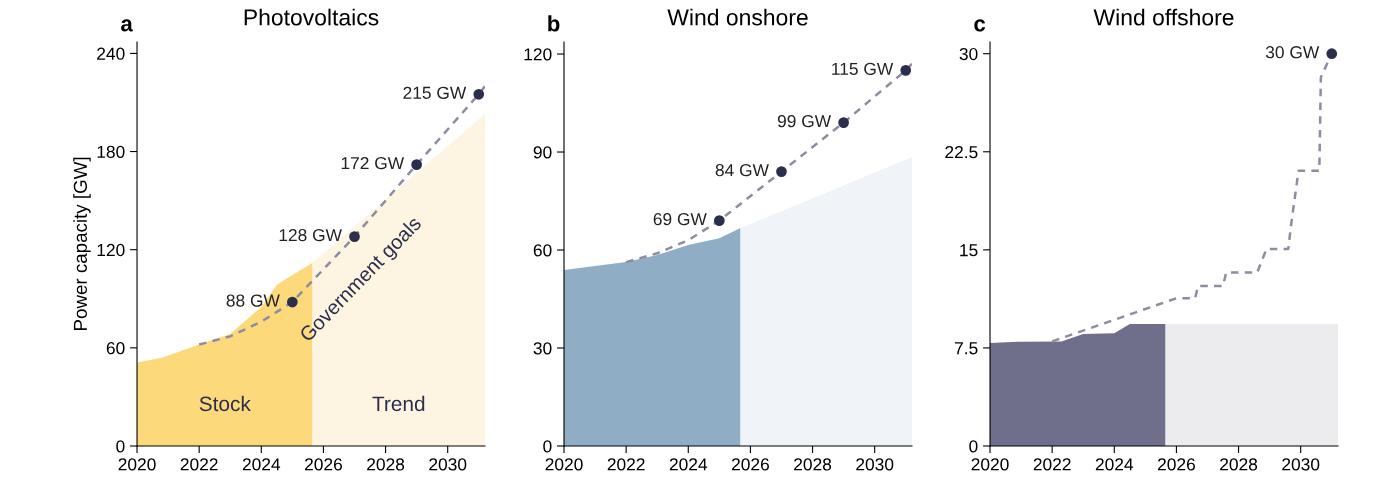  I want to click on y-tick-label: 240, so click(111, 53).